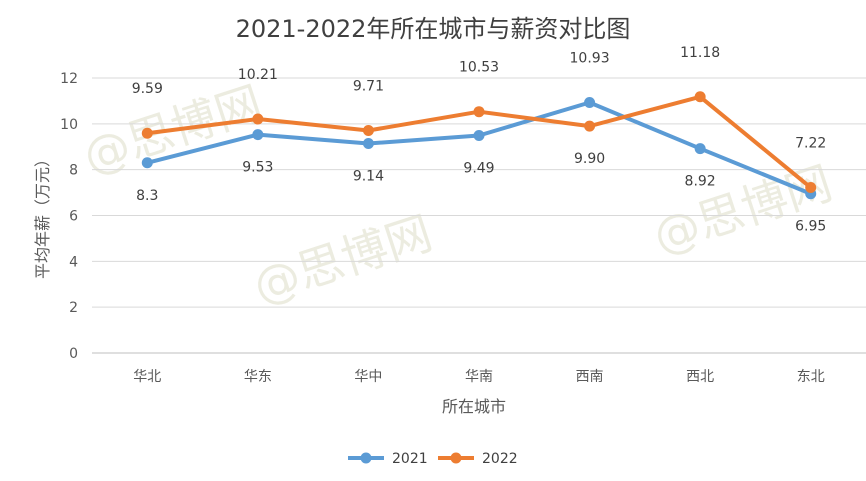 The height and width of the screenshot is (481, 866). What do you see at coordinates (478, 459) in the screenshot?
I see `legend-item-2022: 2022` at bounding box center [478, 459].